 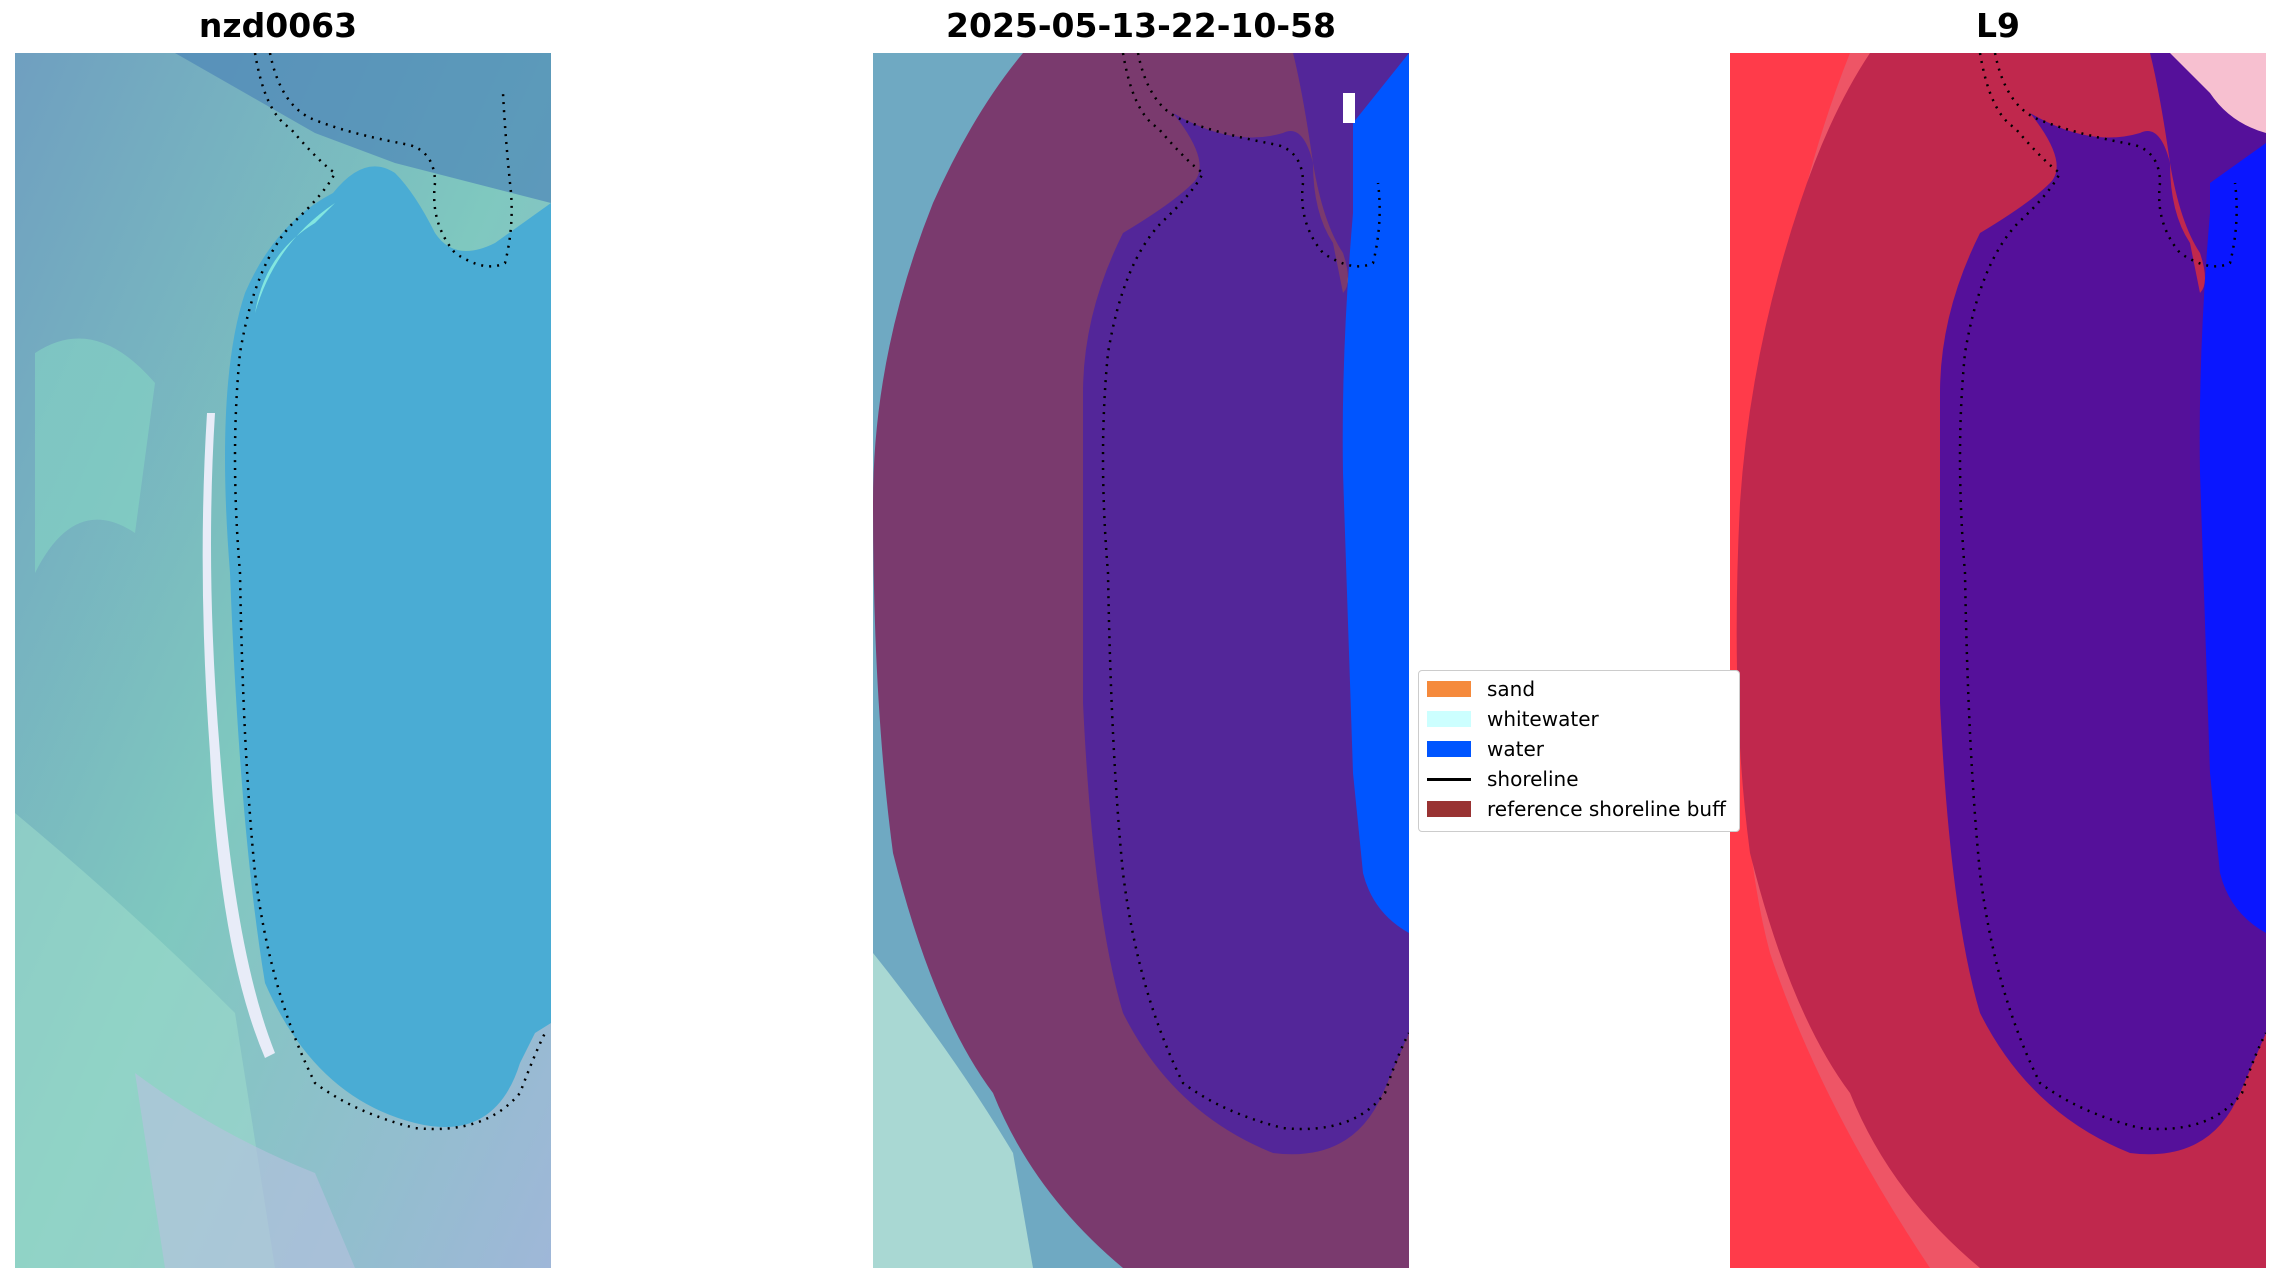 What do you see at coordinates (1485, 749) in the screenshot?
I see `legend-item-water: water` at bounding box center [1485, 749].